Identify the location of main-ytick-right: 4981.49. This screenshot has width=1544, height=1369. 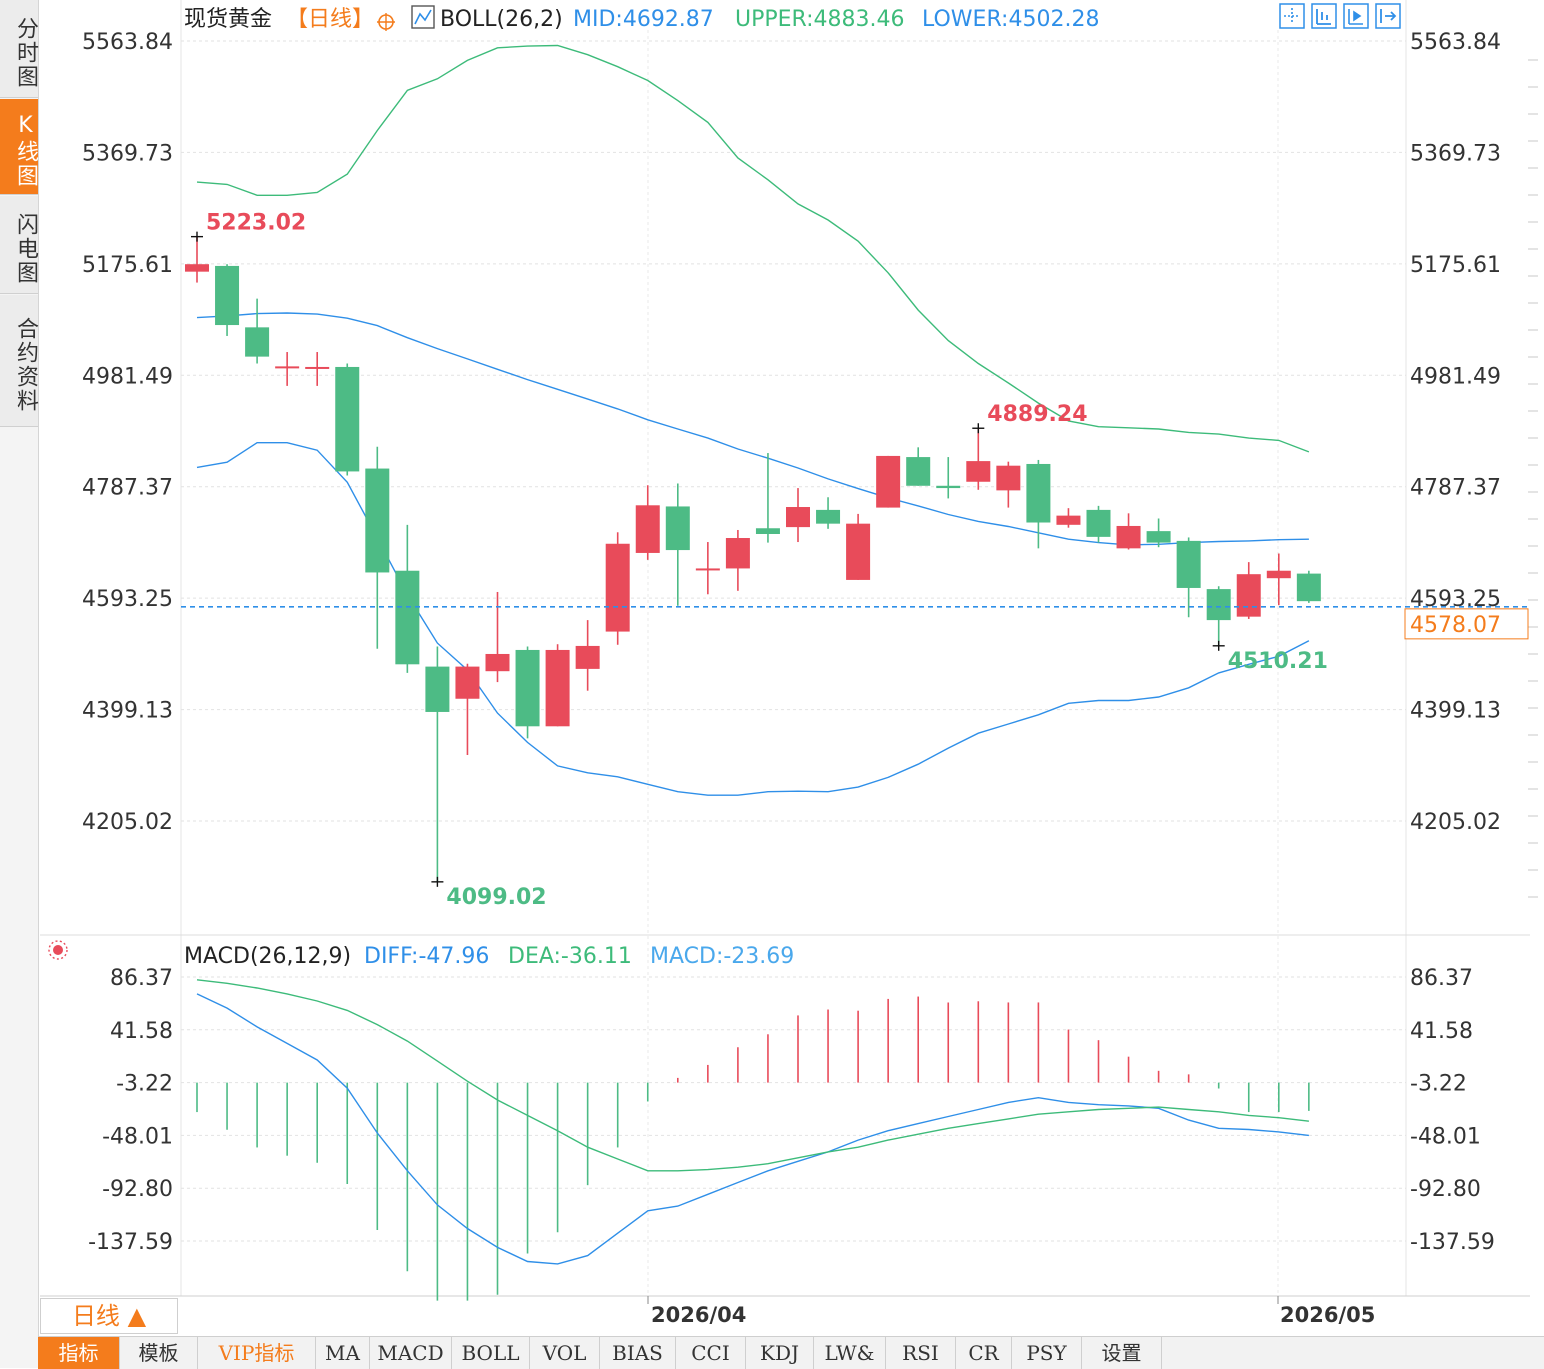
(1455, 376).